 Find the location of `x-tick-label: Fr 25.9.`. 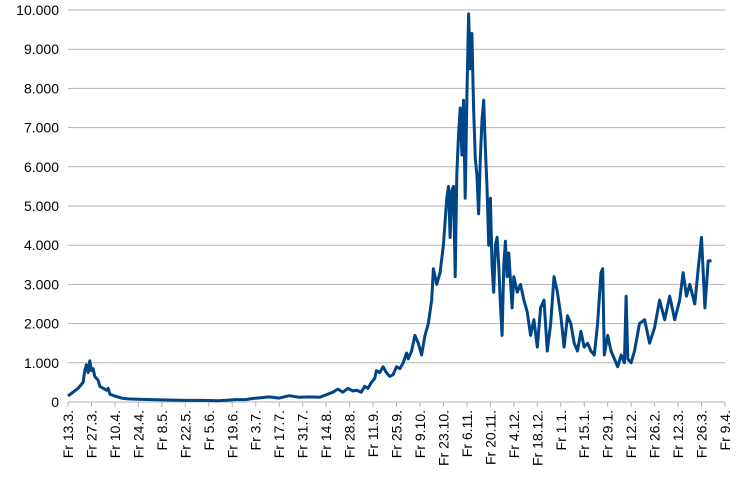

x-tick-label: Fr 25.9. is located at coordinates (397, 434).